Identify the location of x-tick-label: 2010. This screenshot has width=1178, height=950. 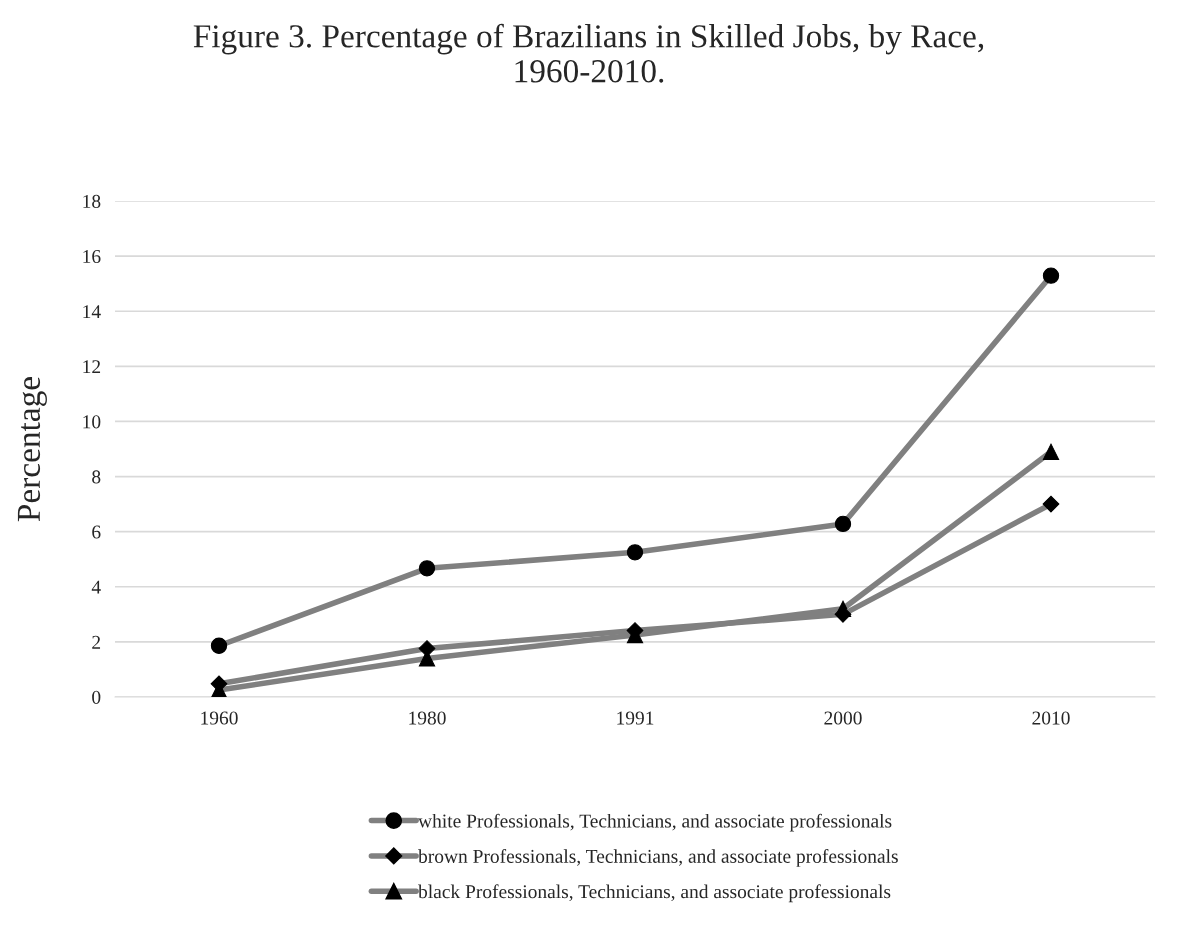
(1051, 718).